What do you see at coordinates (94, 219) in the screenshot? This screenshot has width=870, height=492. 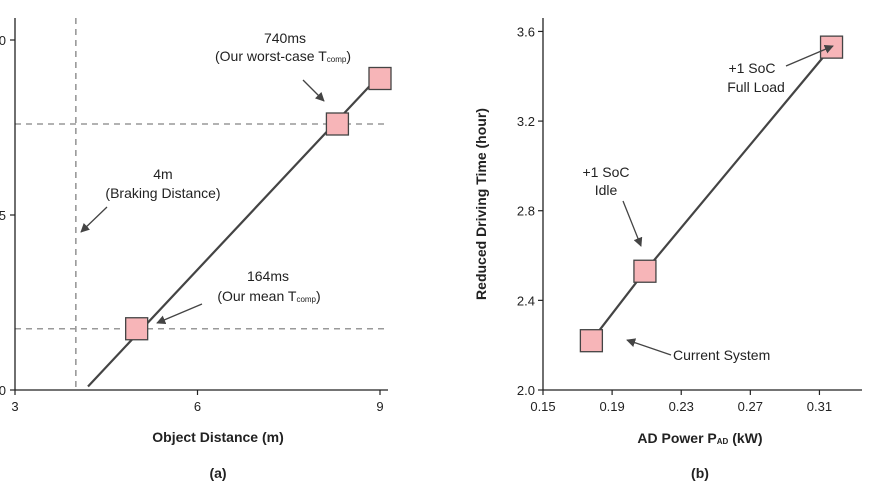 I see `arrow-4m` at bounding box center [94, 219].